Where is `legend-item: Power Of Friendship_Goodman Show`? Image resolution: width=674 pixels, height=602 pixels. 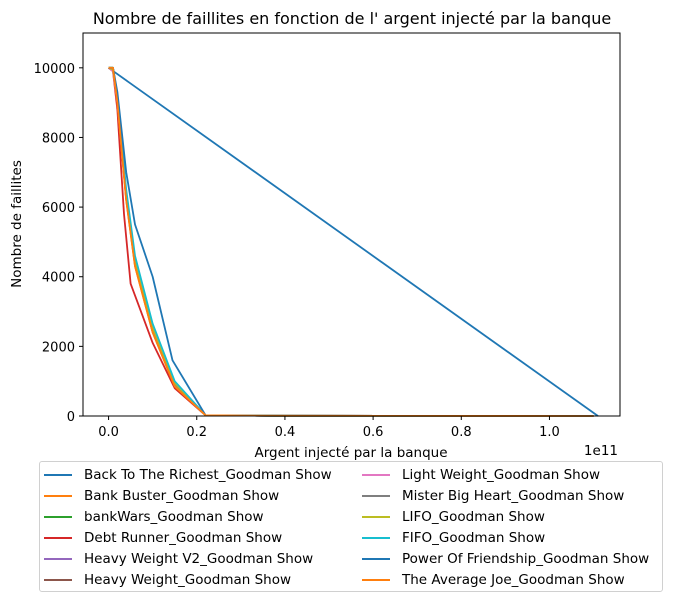
legend-item: Power Of Friendship_Goodman Show is located at coordinates (503, 558).